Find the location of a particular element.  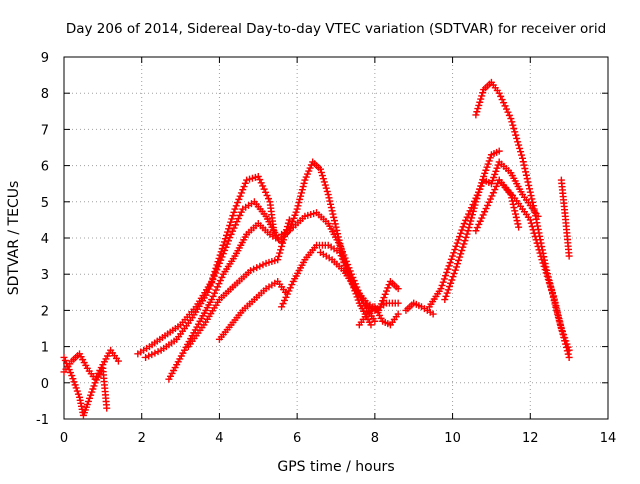

y-tick-label: 6 is located at coordinates (45, 167).